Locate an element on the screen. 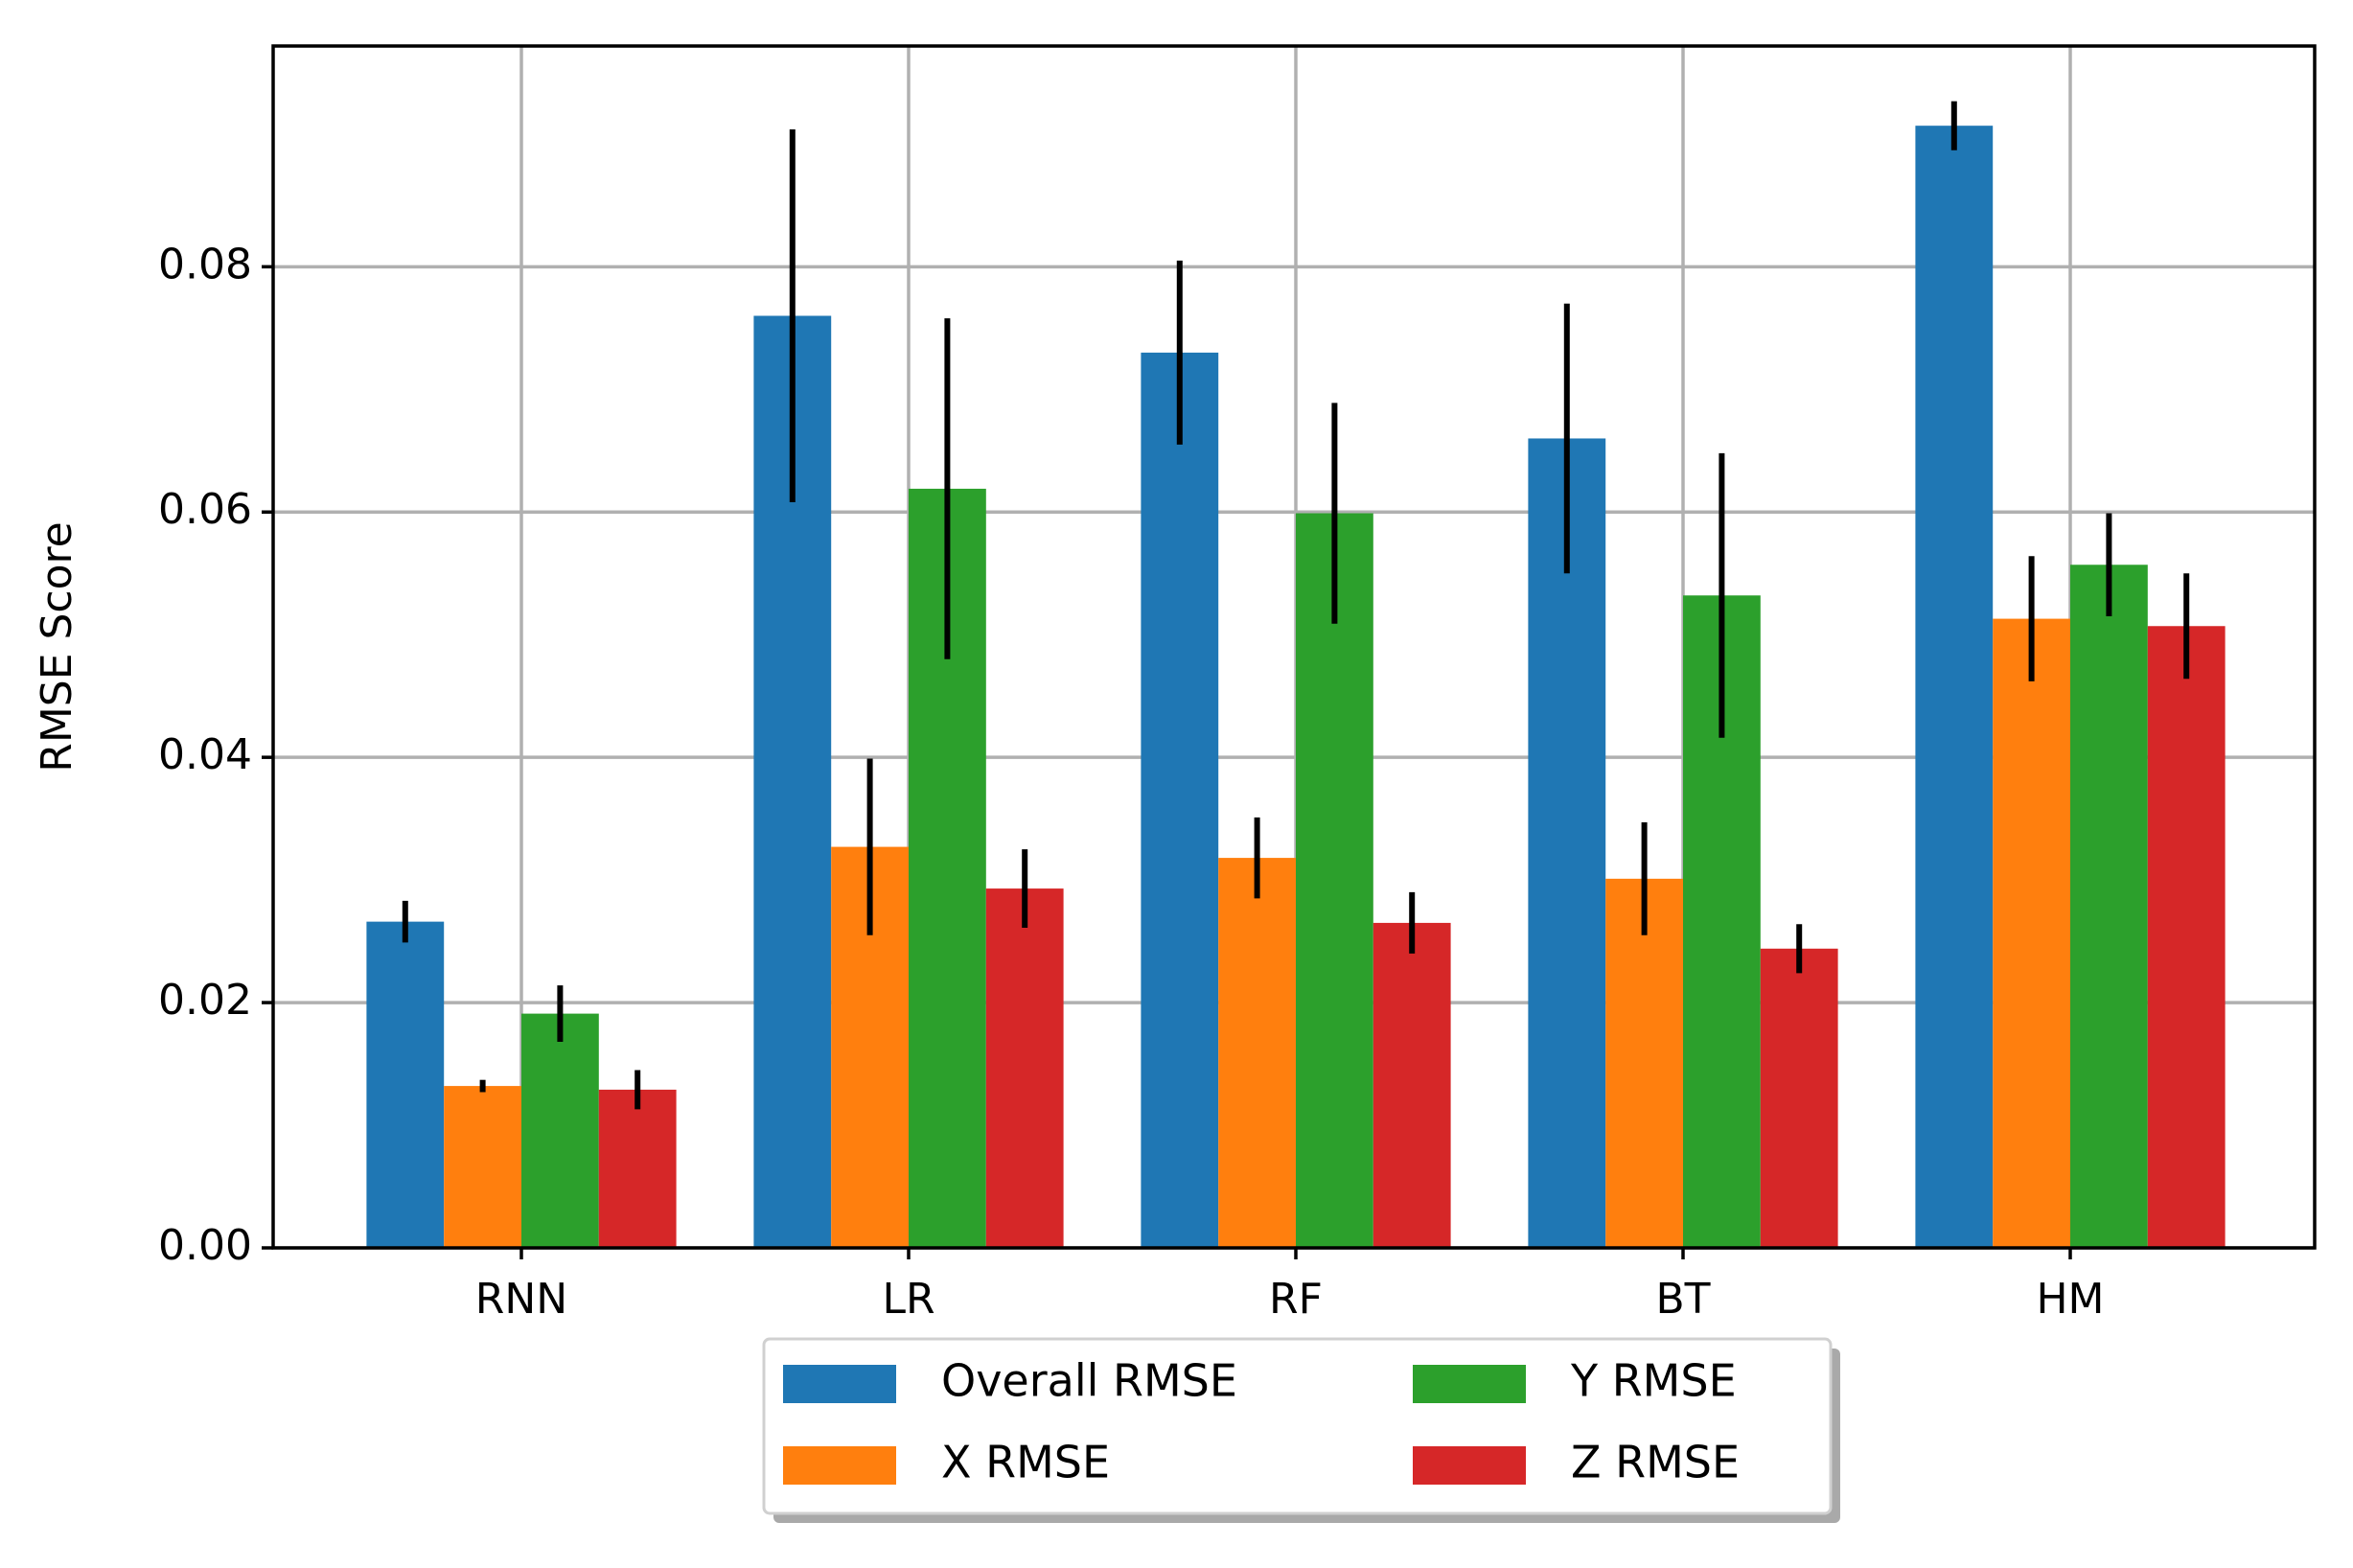 The width and height of the screenshot is (2353, 1568). legend-swatch-y-rmse is located at coordinates (1469, 1384).